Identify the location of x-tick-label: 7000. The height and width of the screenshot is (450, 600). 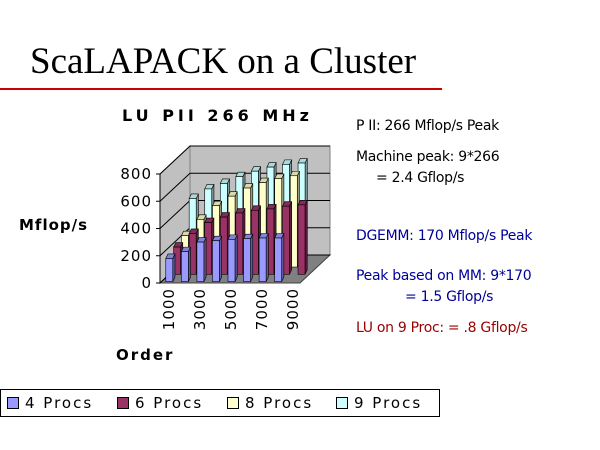
(262, 309).